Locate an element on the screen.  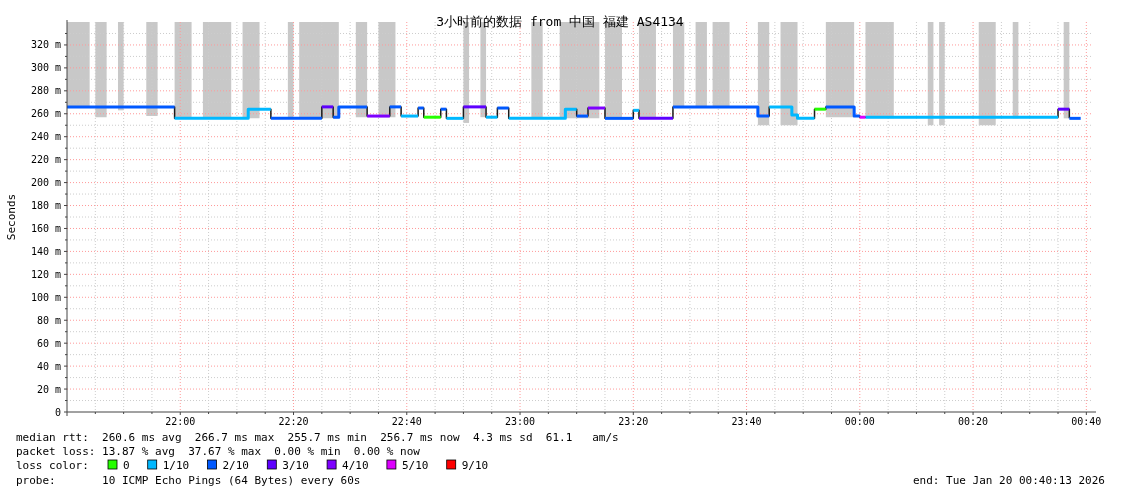
x-tick-label: 23:00 is located at coordinates (520, 421).